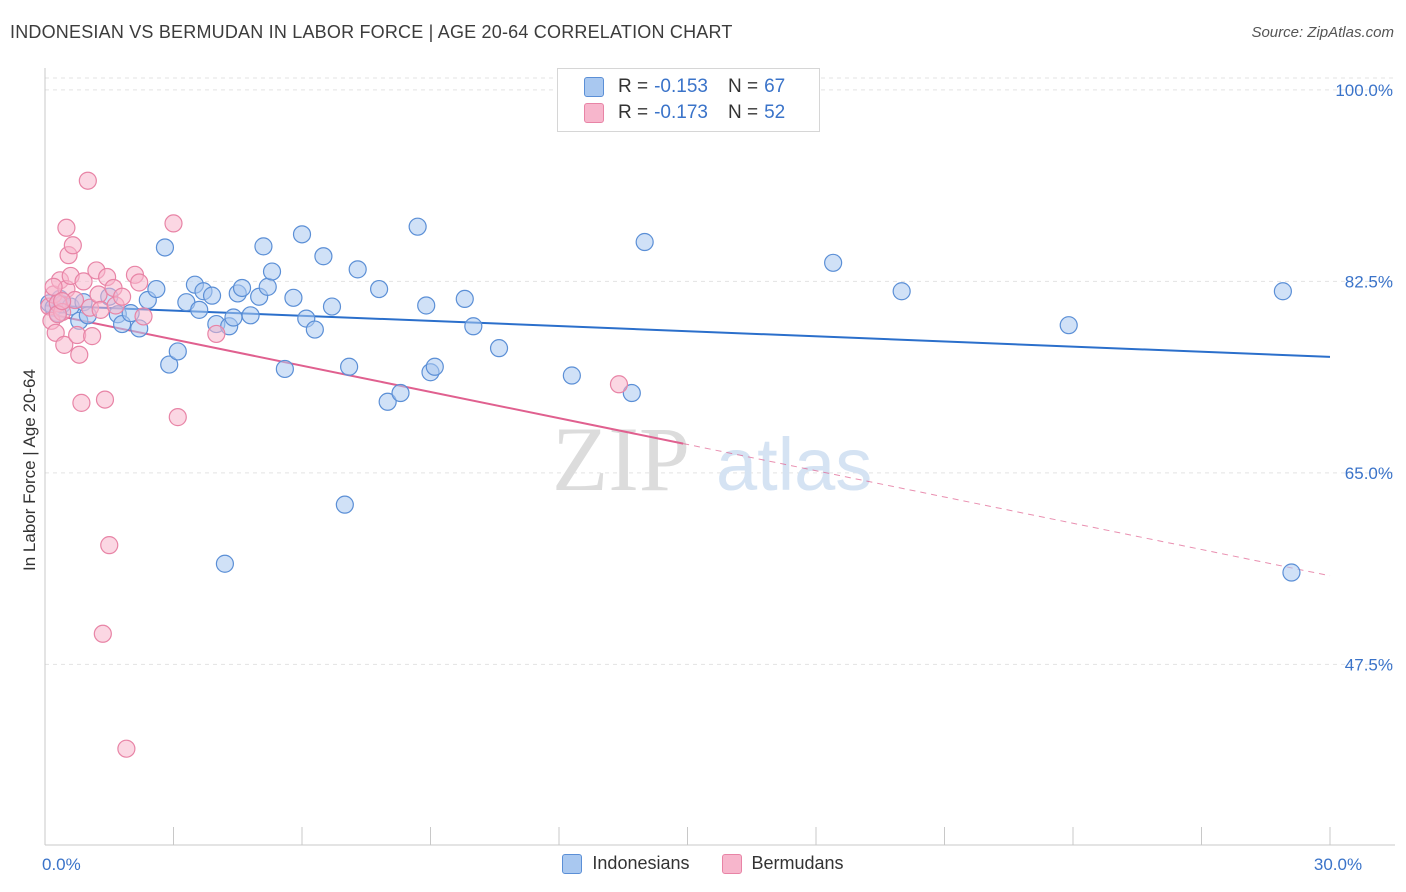 The image size is (1406, 892). I want to click on y-tick-label: 100.0%, so click(1364, 90).